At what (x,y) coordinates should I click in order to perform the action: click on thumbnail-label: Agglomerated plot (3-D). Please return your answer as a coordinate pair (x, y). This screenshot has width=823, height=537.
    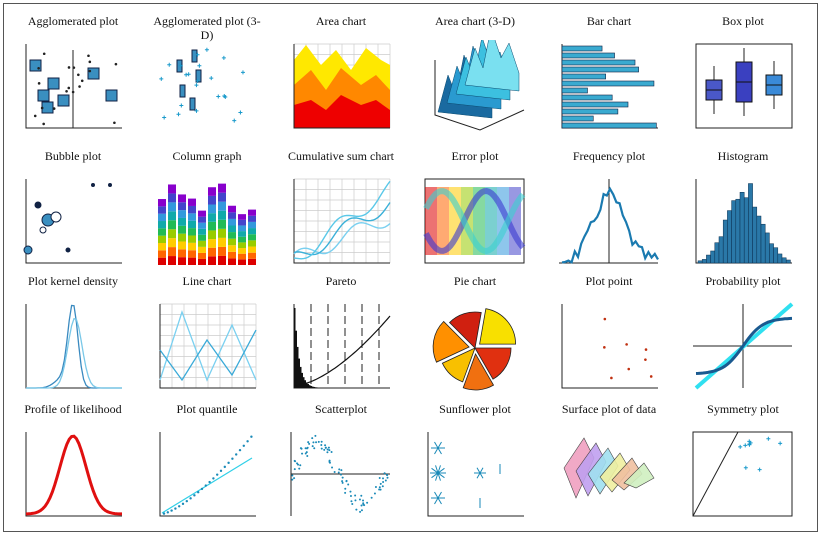
    Looking at the image, I should click on (207, 28).